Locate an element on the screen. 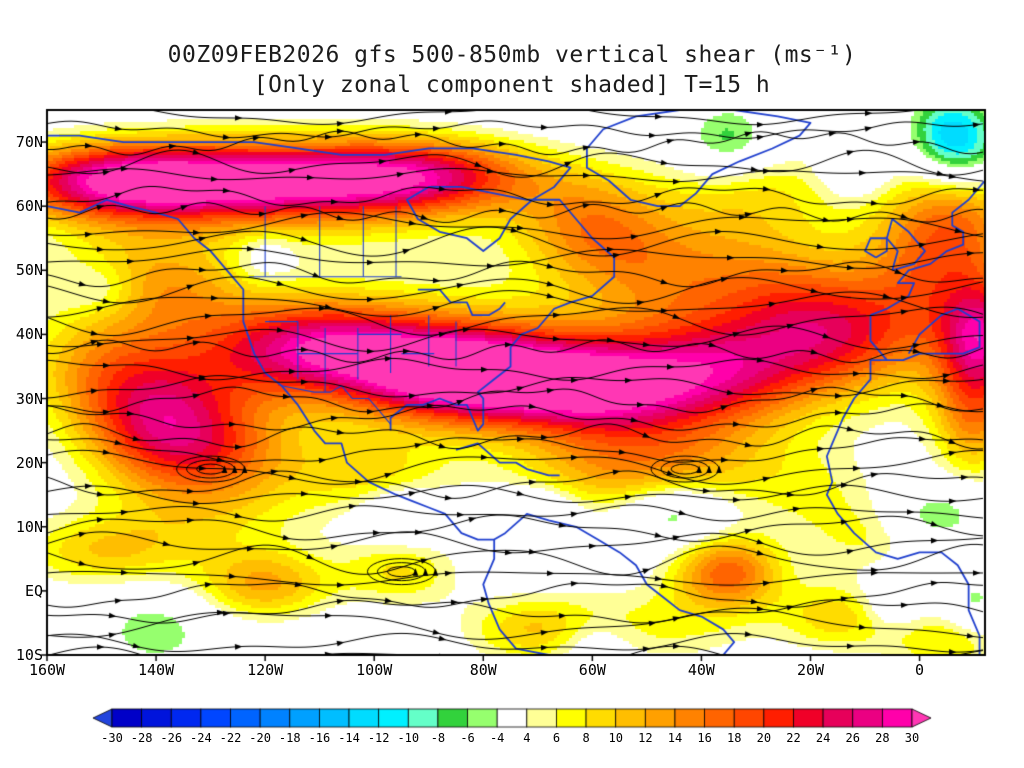 The width and height of the screenshot is (1024, 768). colorbar-tick-label: -28 is located at coordinates (141, 738).